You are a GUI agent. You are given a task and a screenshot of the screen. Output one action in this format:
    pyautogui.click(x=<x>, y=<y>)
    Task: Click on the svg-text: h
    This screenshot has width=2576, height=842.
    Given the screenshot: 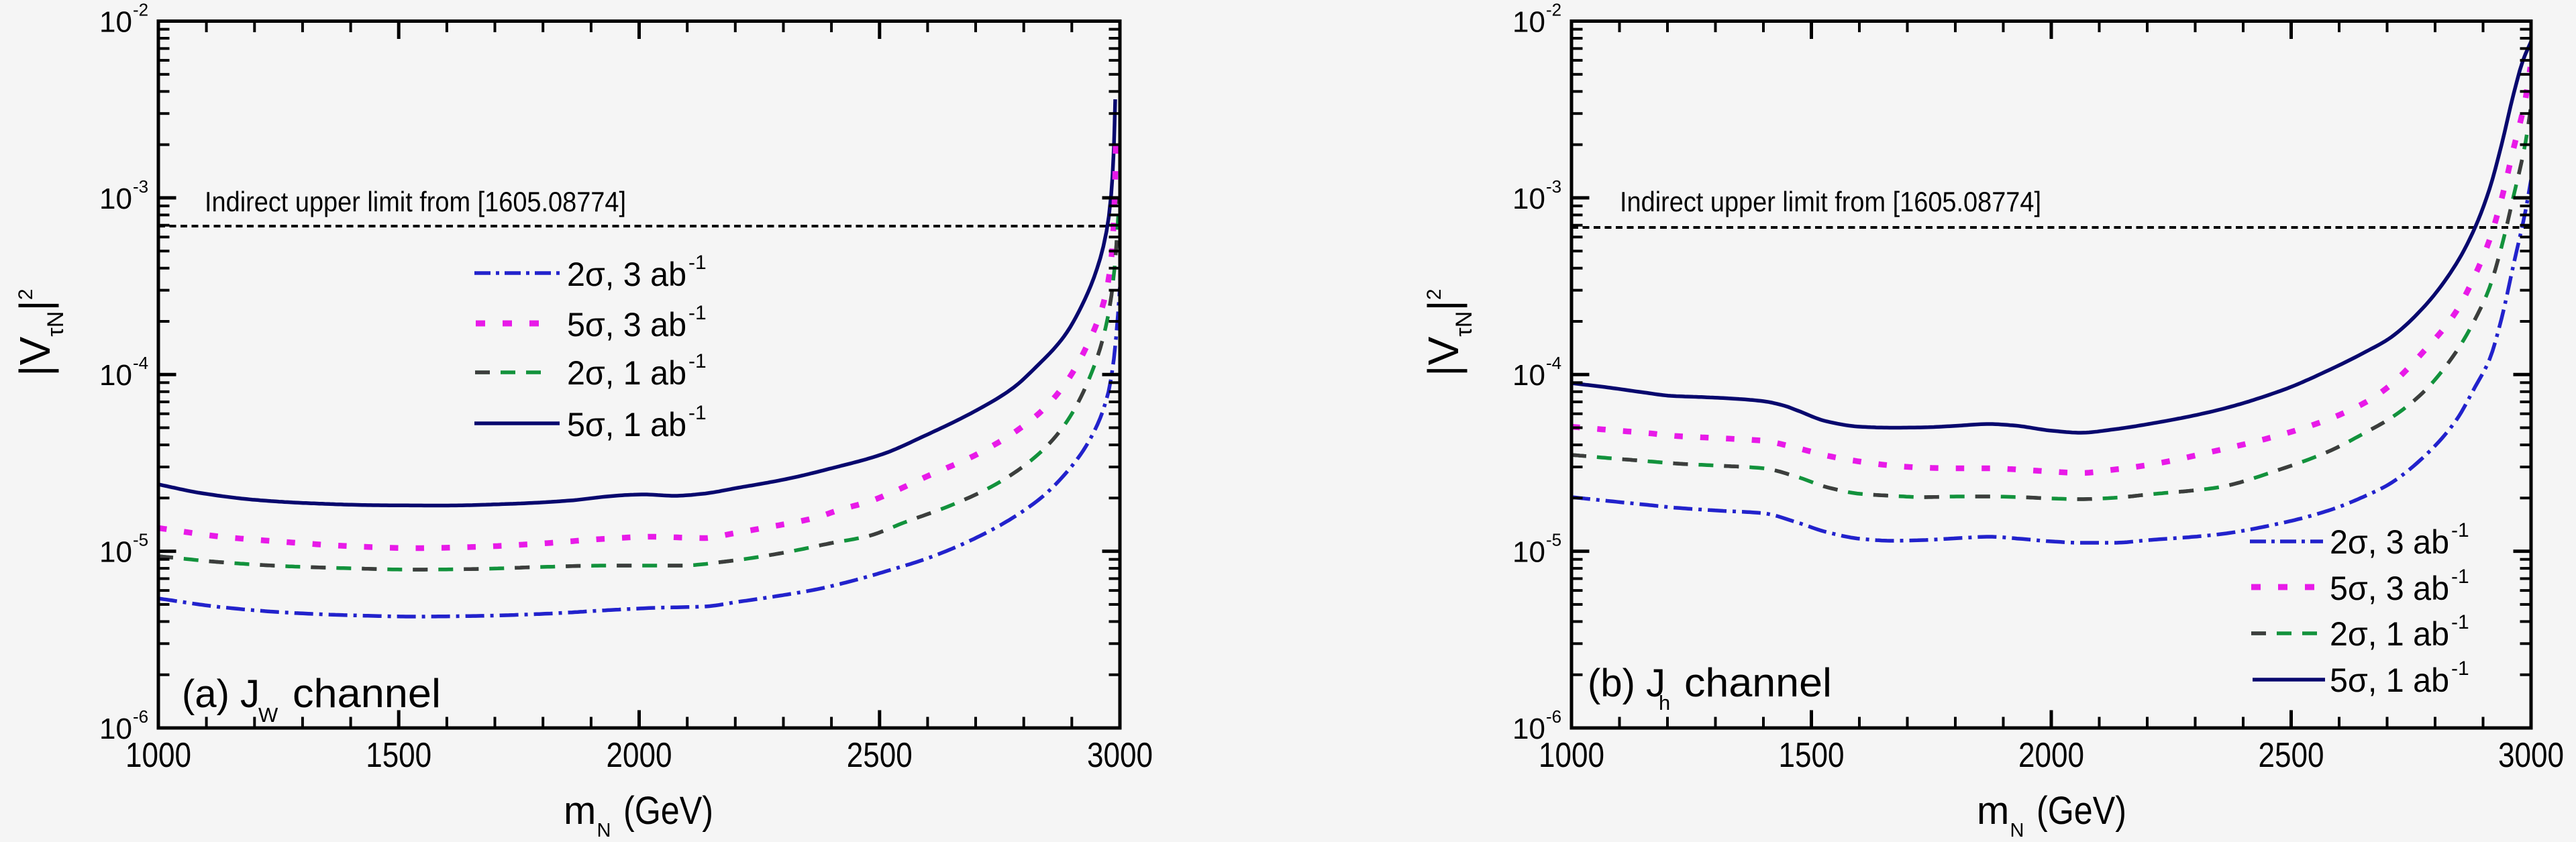 What is the action you would take?
    pyautogui.click(x=1664, y=703)
    